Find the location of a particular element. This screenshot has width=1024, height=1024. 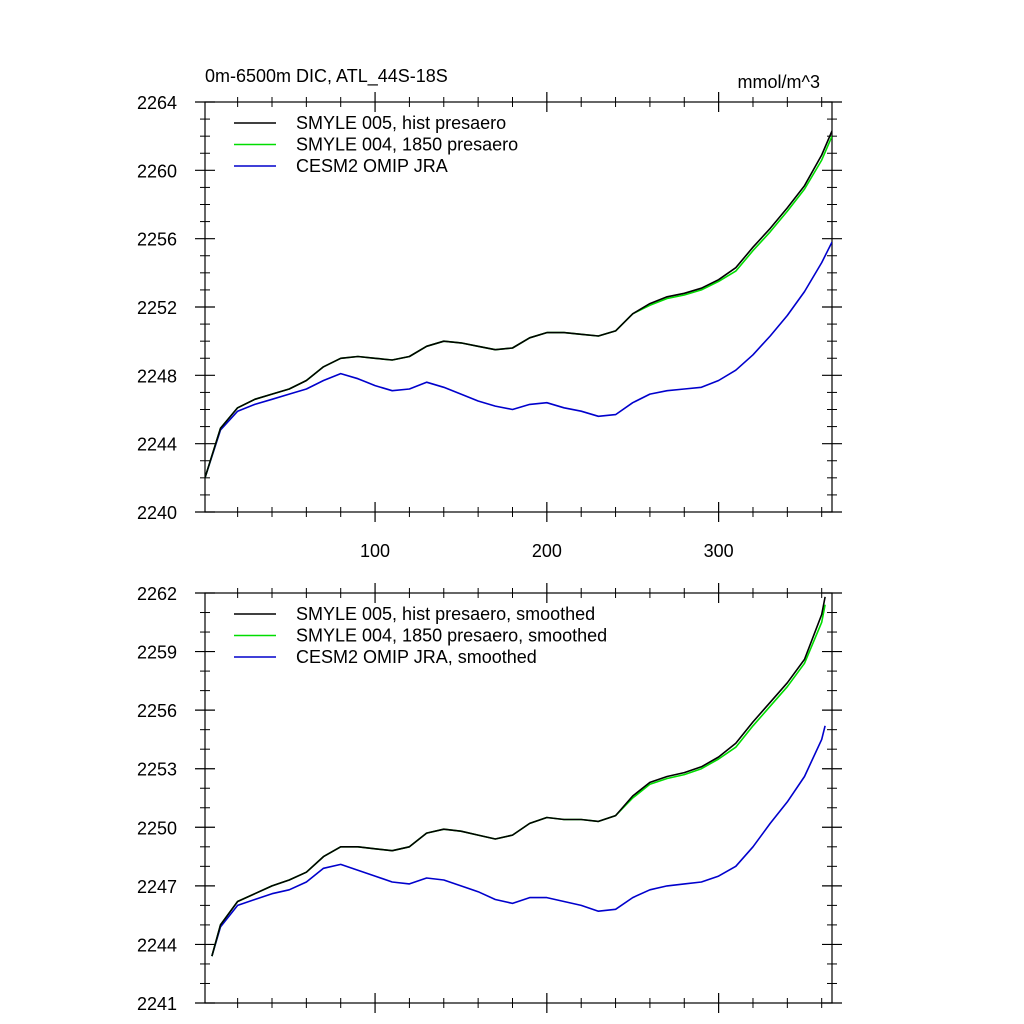

x-tick-label: 200 is located at coordinates (547, 551).